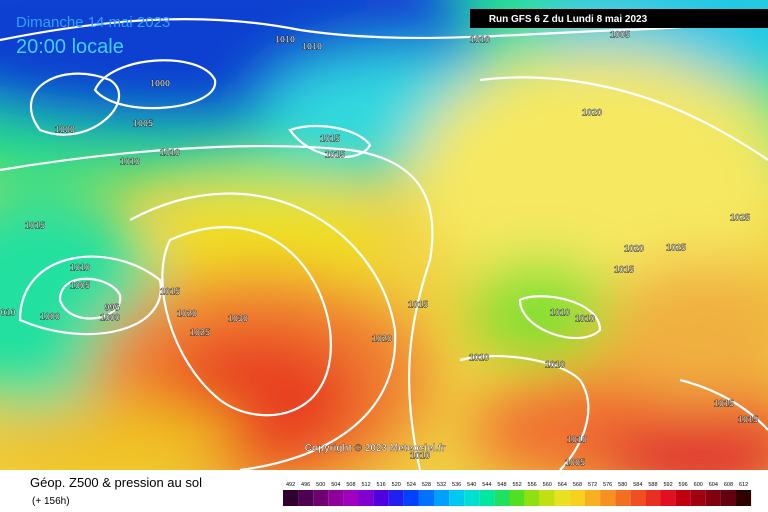  Describe the element at coordinates (501, 485) in the screenshot. I see `scale-label: 548` at that location.